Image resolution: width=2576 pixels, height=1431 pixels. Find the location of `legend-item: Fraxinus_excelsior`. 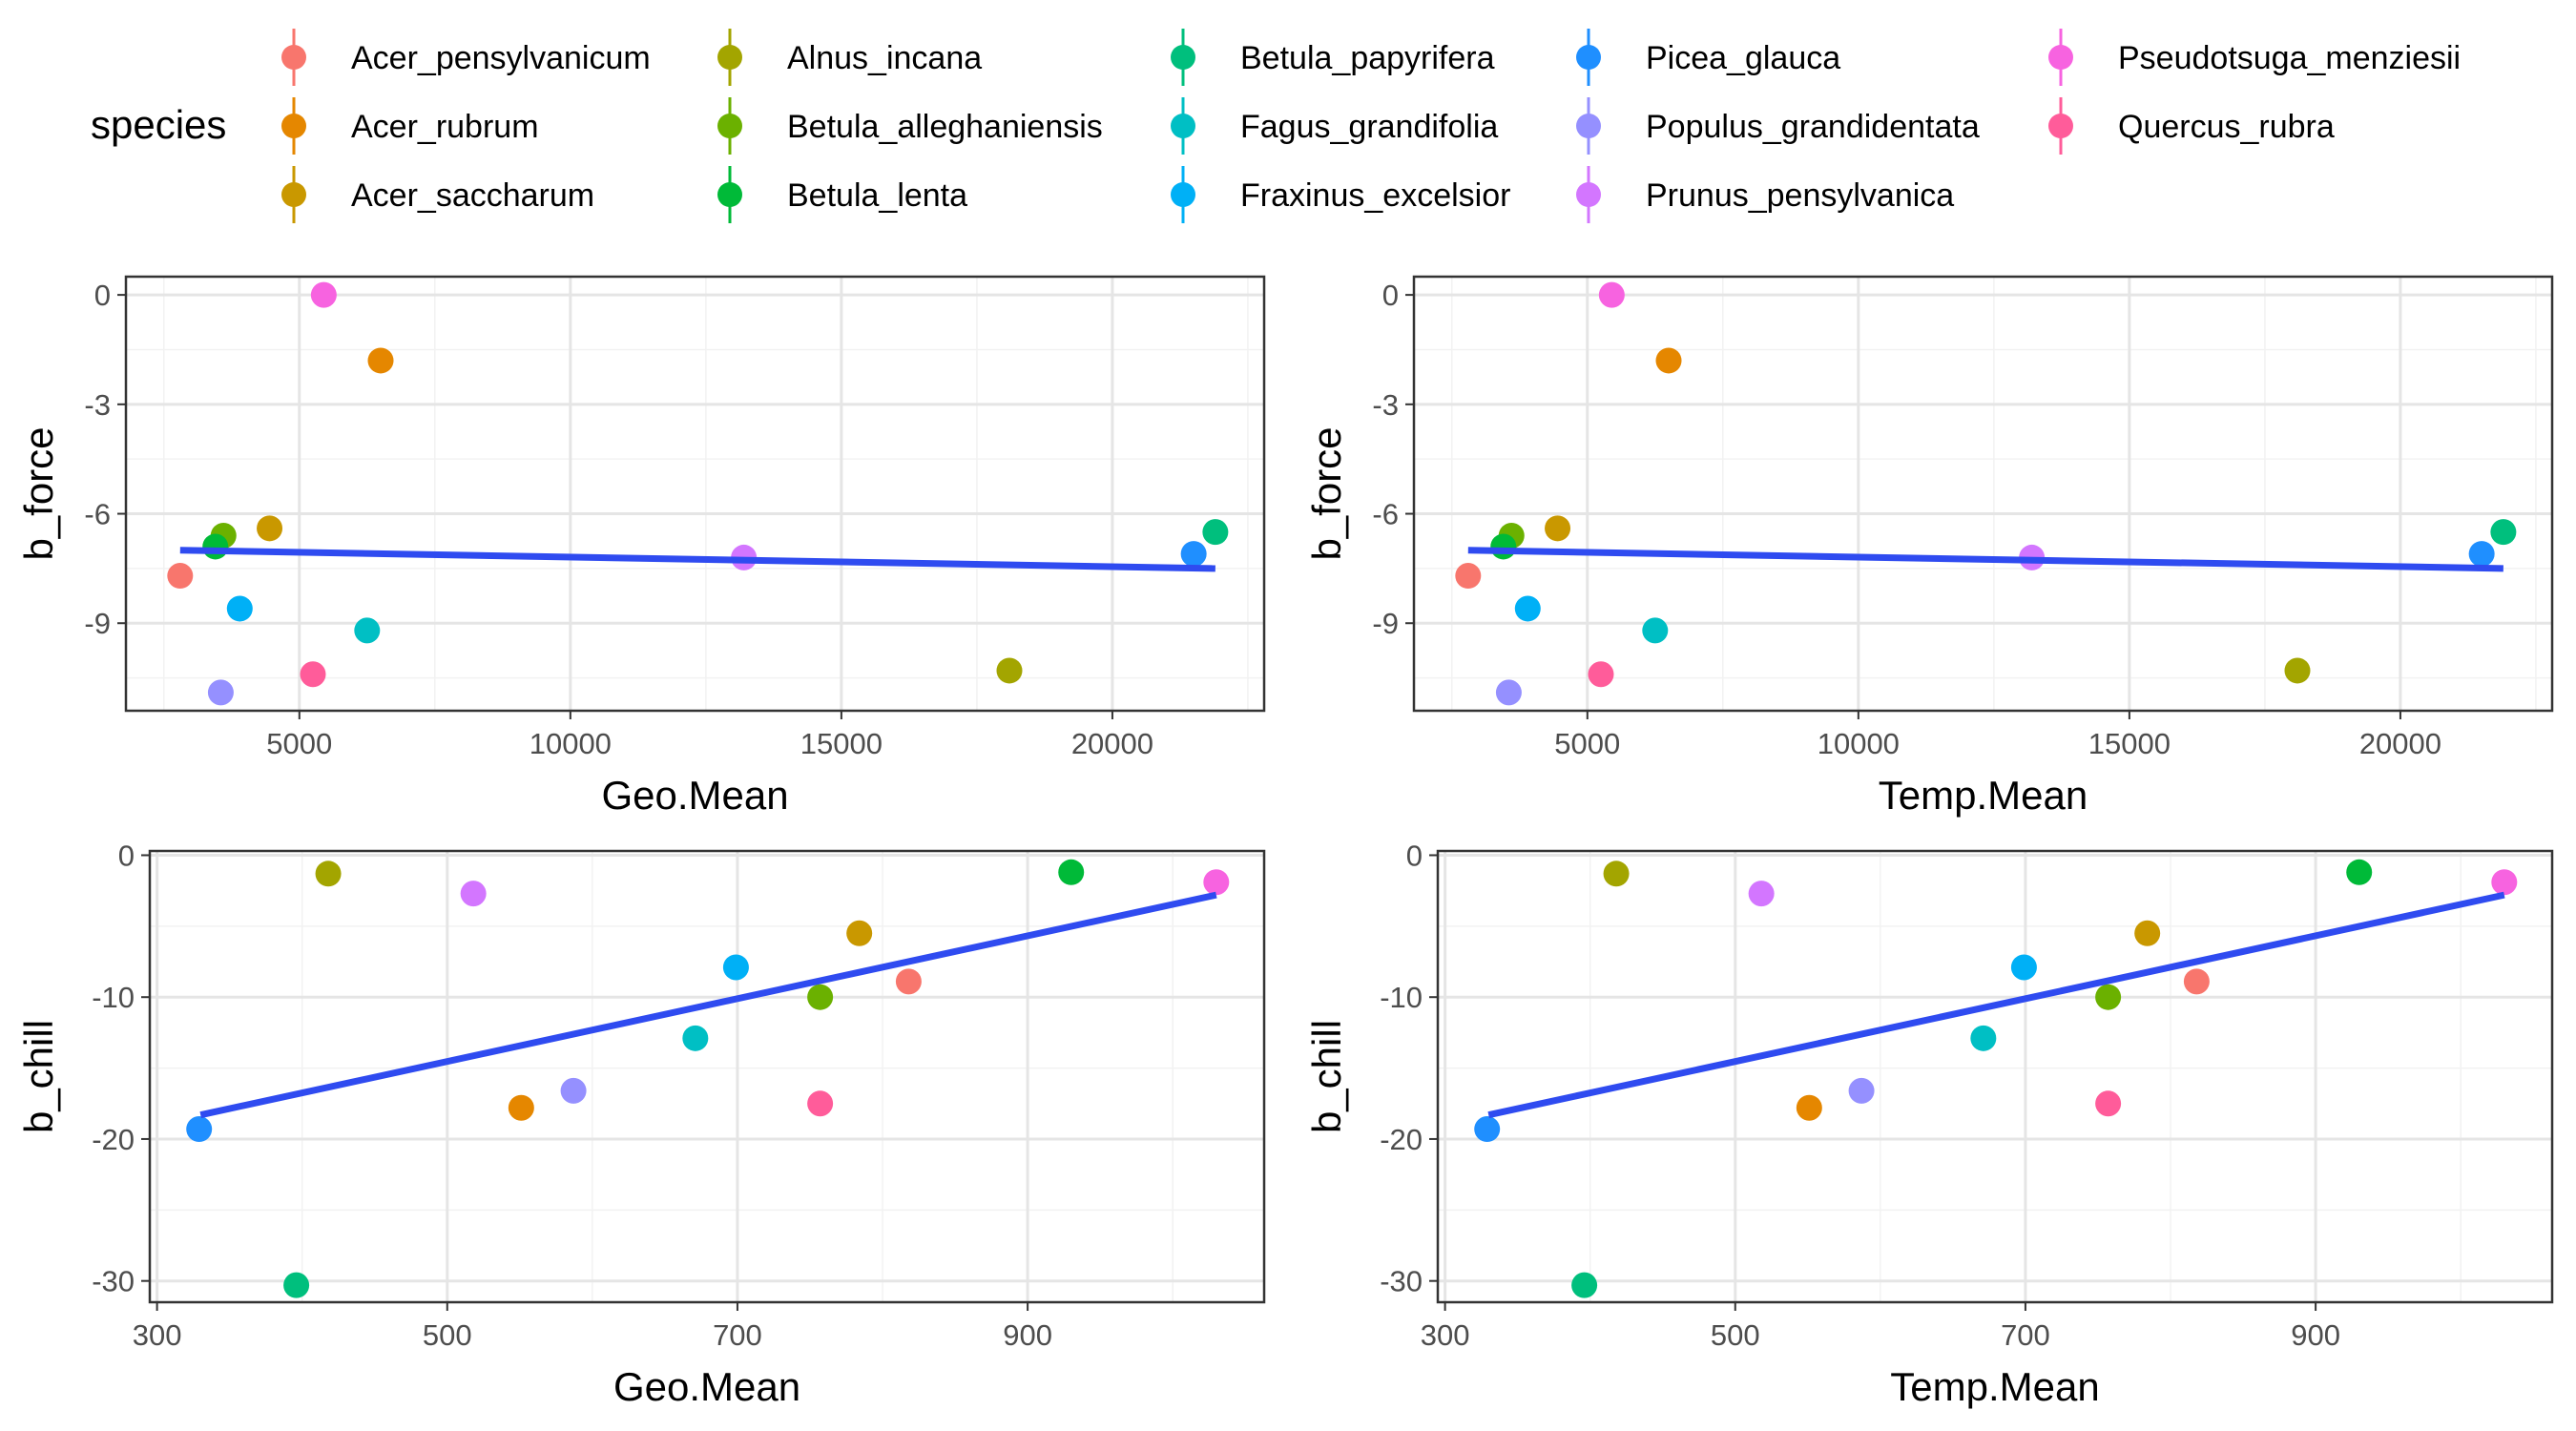

legend-item: Fraxinus_excelsior is located at coordinates (1340, 194).